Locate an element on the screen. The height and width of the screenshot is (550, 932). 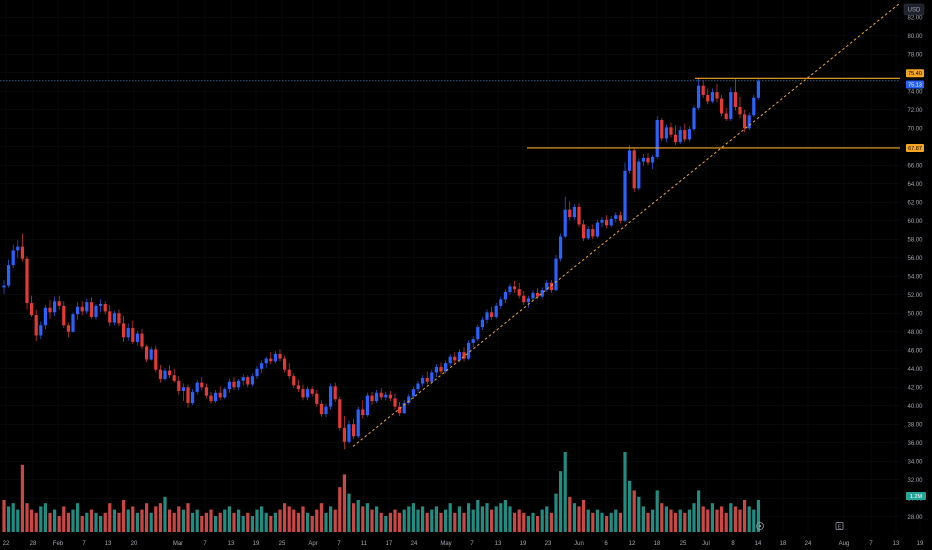
currency-label: USD is located at coordinates (914, 11).